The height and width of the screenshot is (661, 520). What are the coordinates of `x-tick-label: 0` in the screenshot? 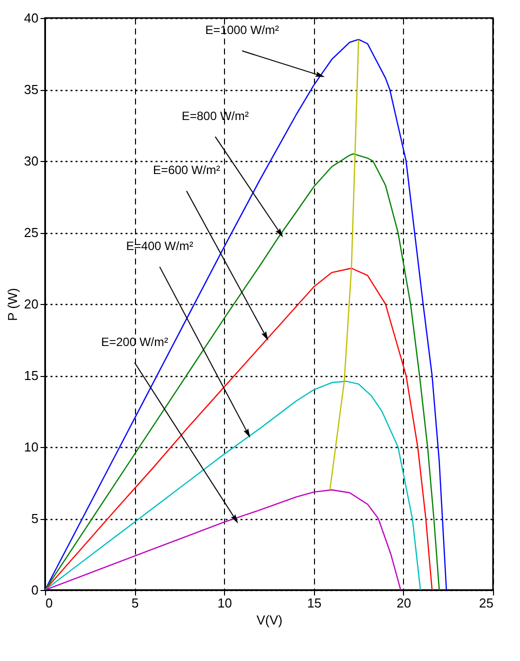 It's located at (49, 603).